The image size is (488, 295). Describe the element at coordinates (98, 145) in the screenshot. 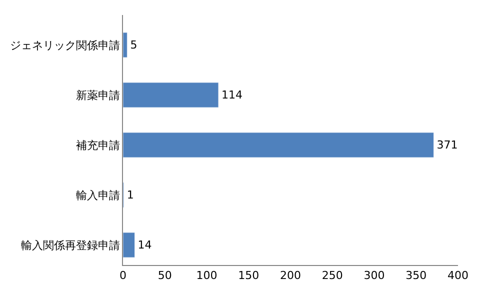

I see `y-tick-label: 補充申請` at that location.